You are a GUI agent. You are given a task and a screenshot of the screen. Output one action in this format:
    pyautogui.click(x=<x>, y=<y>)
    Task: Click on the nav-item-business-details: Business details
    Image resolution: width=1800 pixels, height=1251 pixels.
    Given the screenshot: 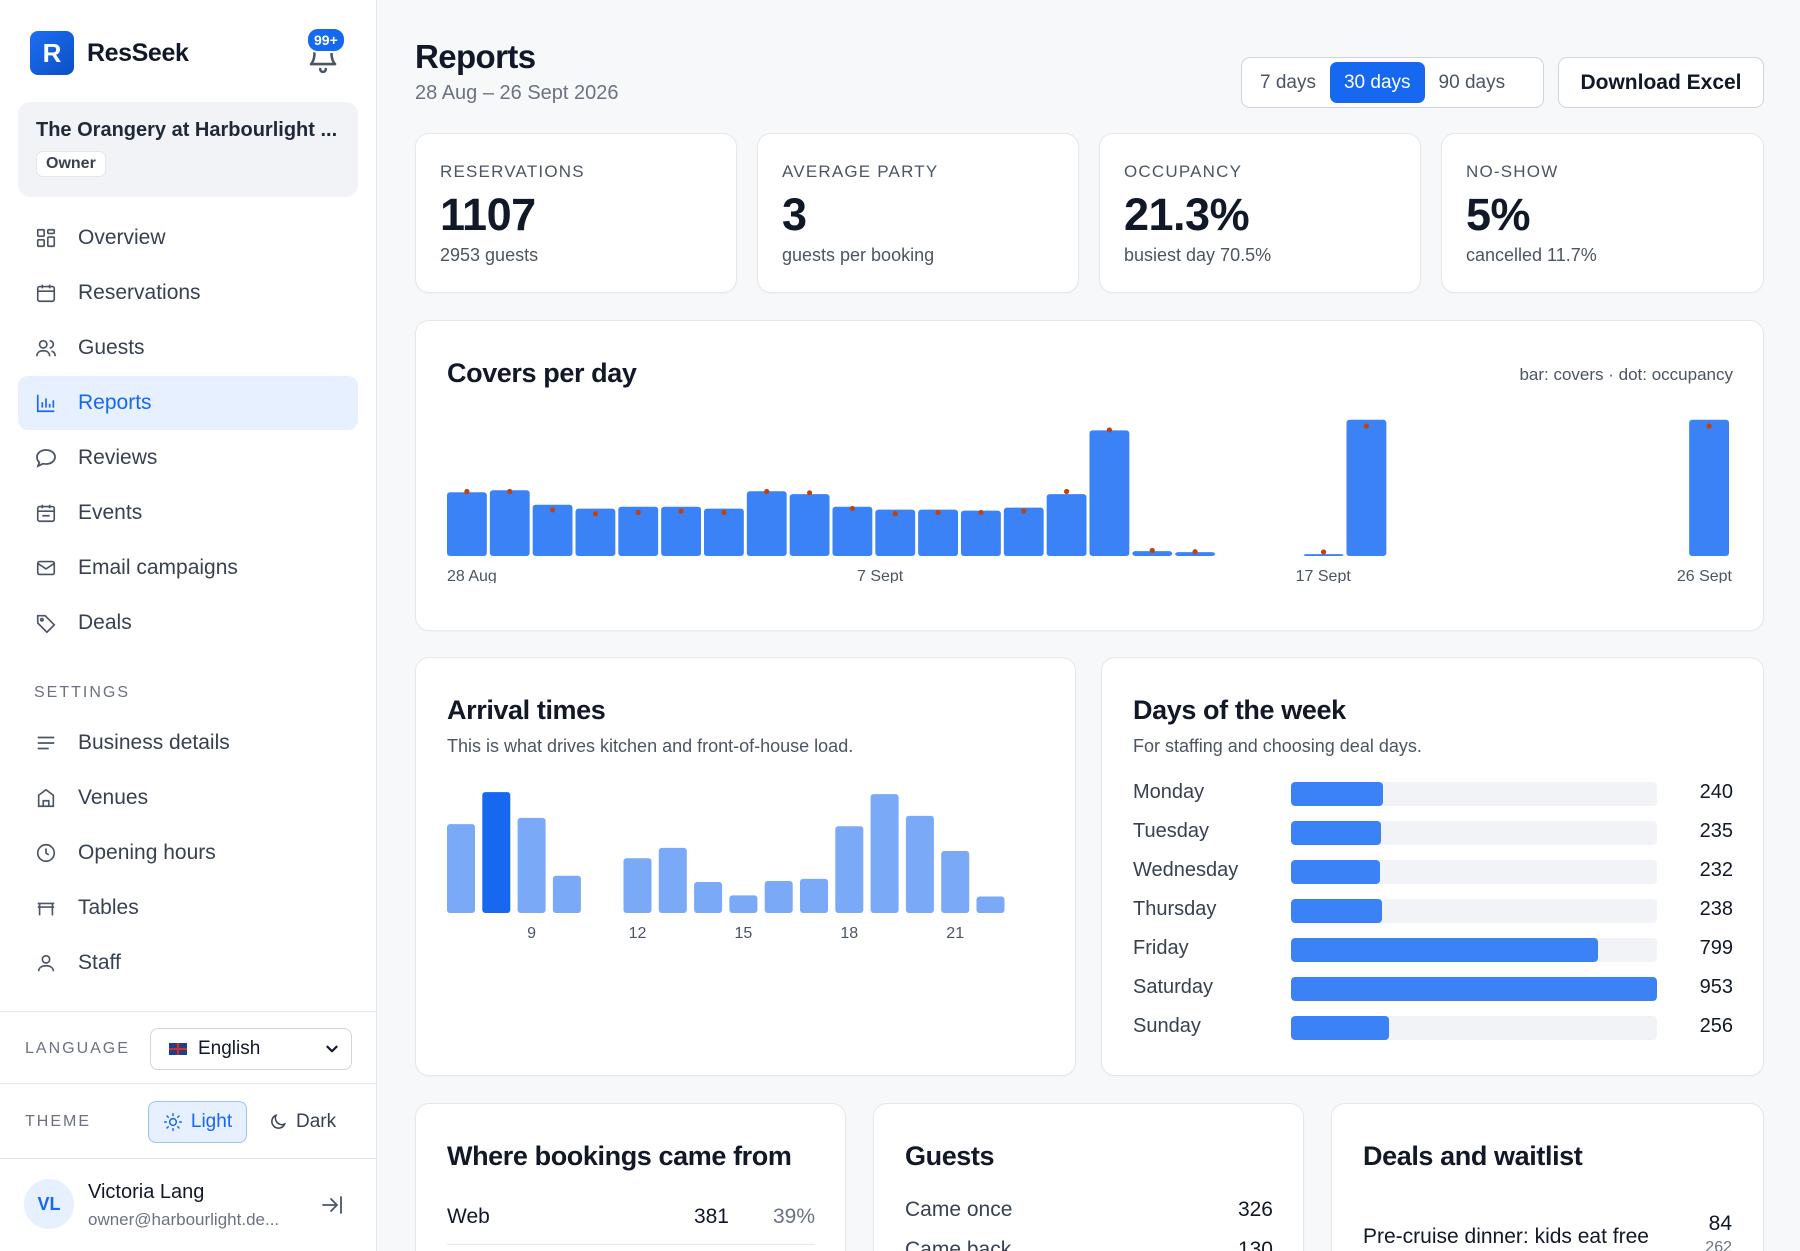 What is the action you would take?
    pyautogui.click(x=188, y=743)
    